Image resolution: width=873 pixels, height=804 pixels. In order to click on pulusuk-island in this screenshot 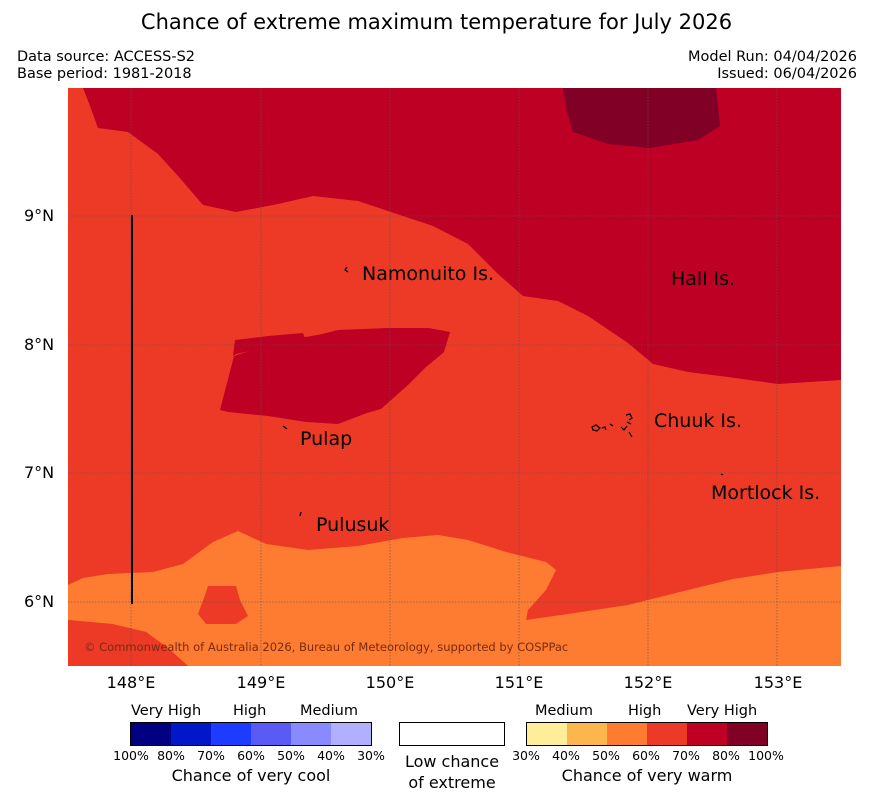, I will do `click(300, 514)`.